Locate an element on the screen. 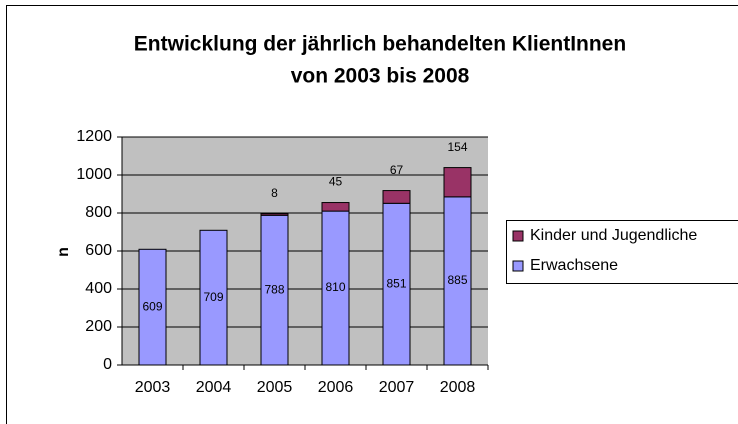 This screenshot has height=424, width=738. data-label: 45 is located at coordinates (336, 182).